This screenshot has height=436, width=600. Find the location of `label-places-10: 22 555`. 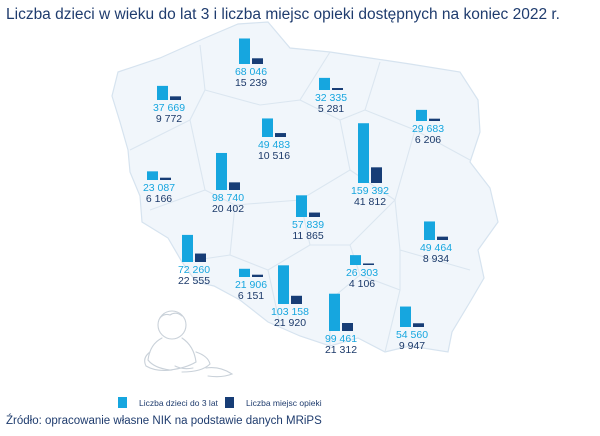

label-places-10: 22 555 is located at coordinates (194, 281).